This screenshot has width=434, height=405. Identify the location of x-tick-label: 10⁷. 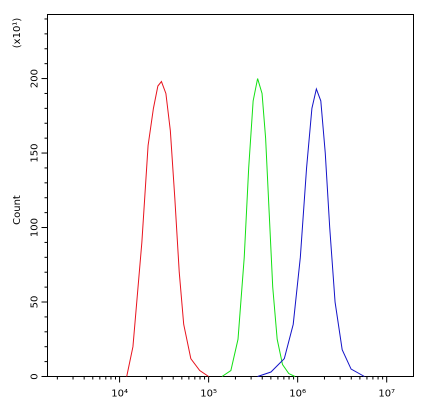
(386, 394).